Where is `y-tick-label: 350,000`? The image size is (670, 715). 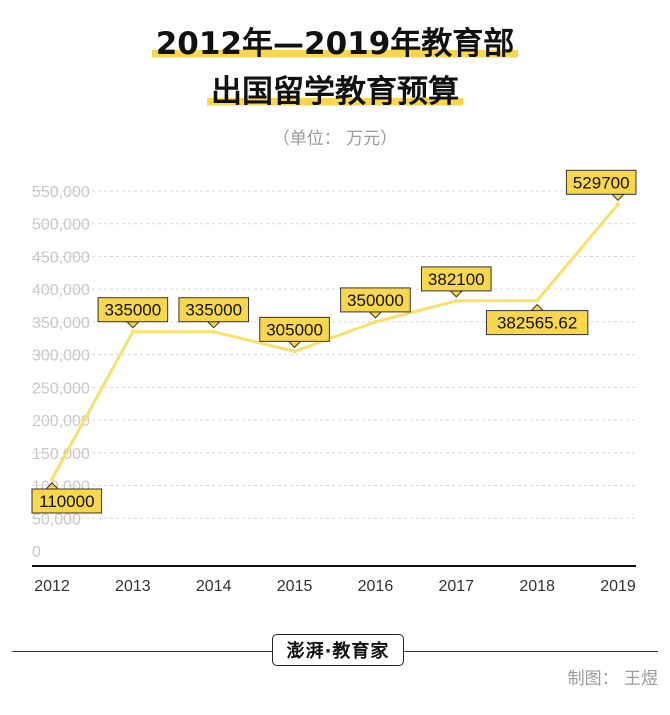
y-tick-label: 350,000 is located at coordinates (61, 323).